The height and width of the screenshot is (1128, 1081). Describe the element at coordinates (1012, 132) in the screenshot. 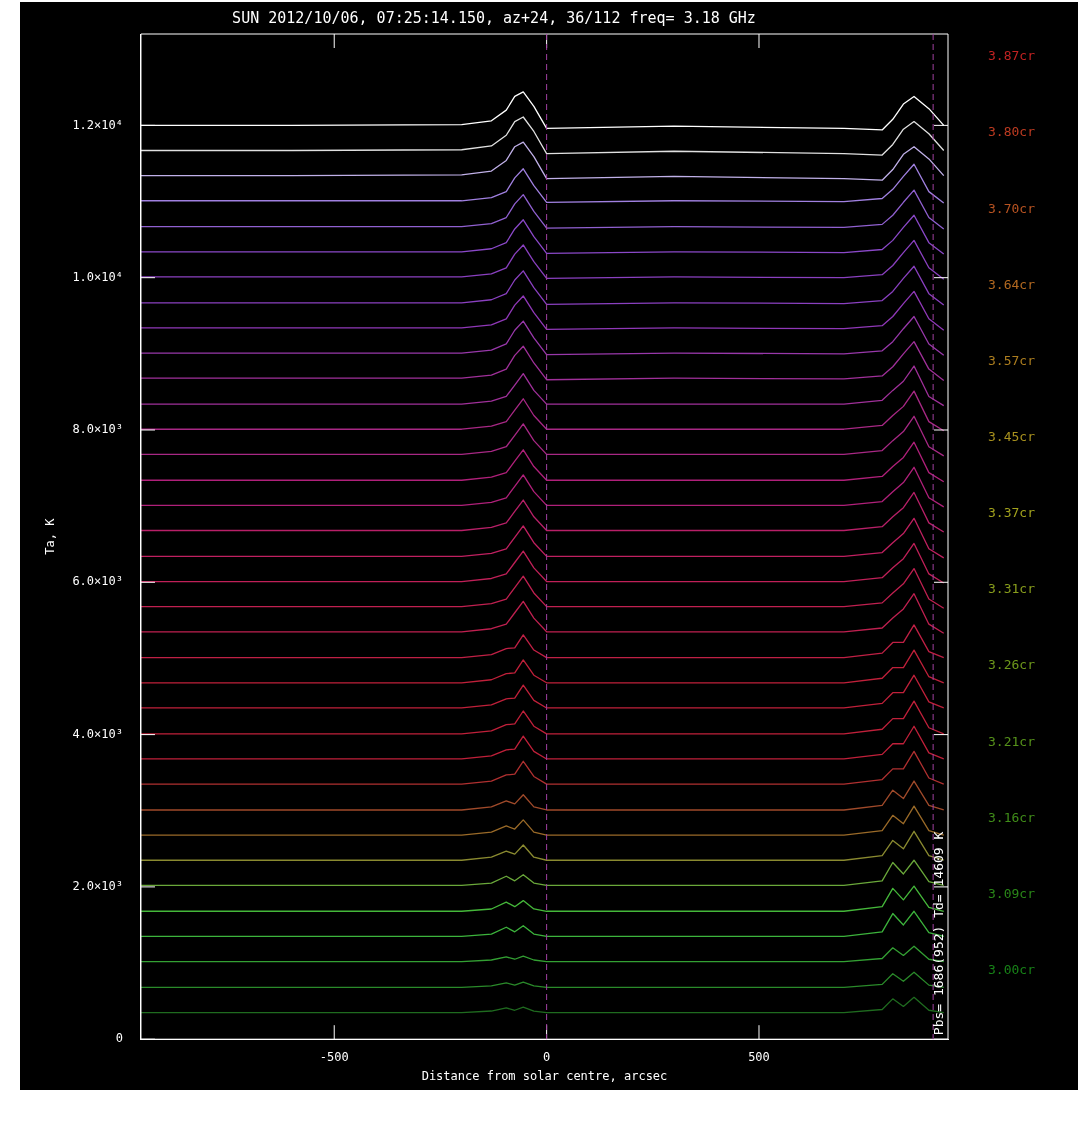

I see `text: 3.80cr` at that location.